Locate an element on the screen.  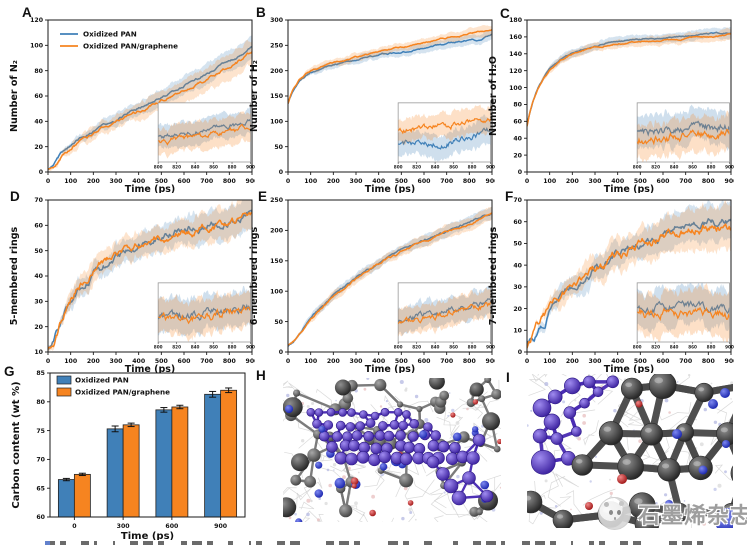
panel-label-C: C is located at coordinates (505, 13).